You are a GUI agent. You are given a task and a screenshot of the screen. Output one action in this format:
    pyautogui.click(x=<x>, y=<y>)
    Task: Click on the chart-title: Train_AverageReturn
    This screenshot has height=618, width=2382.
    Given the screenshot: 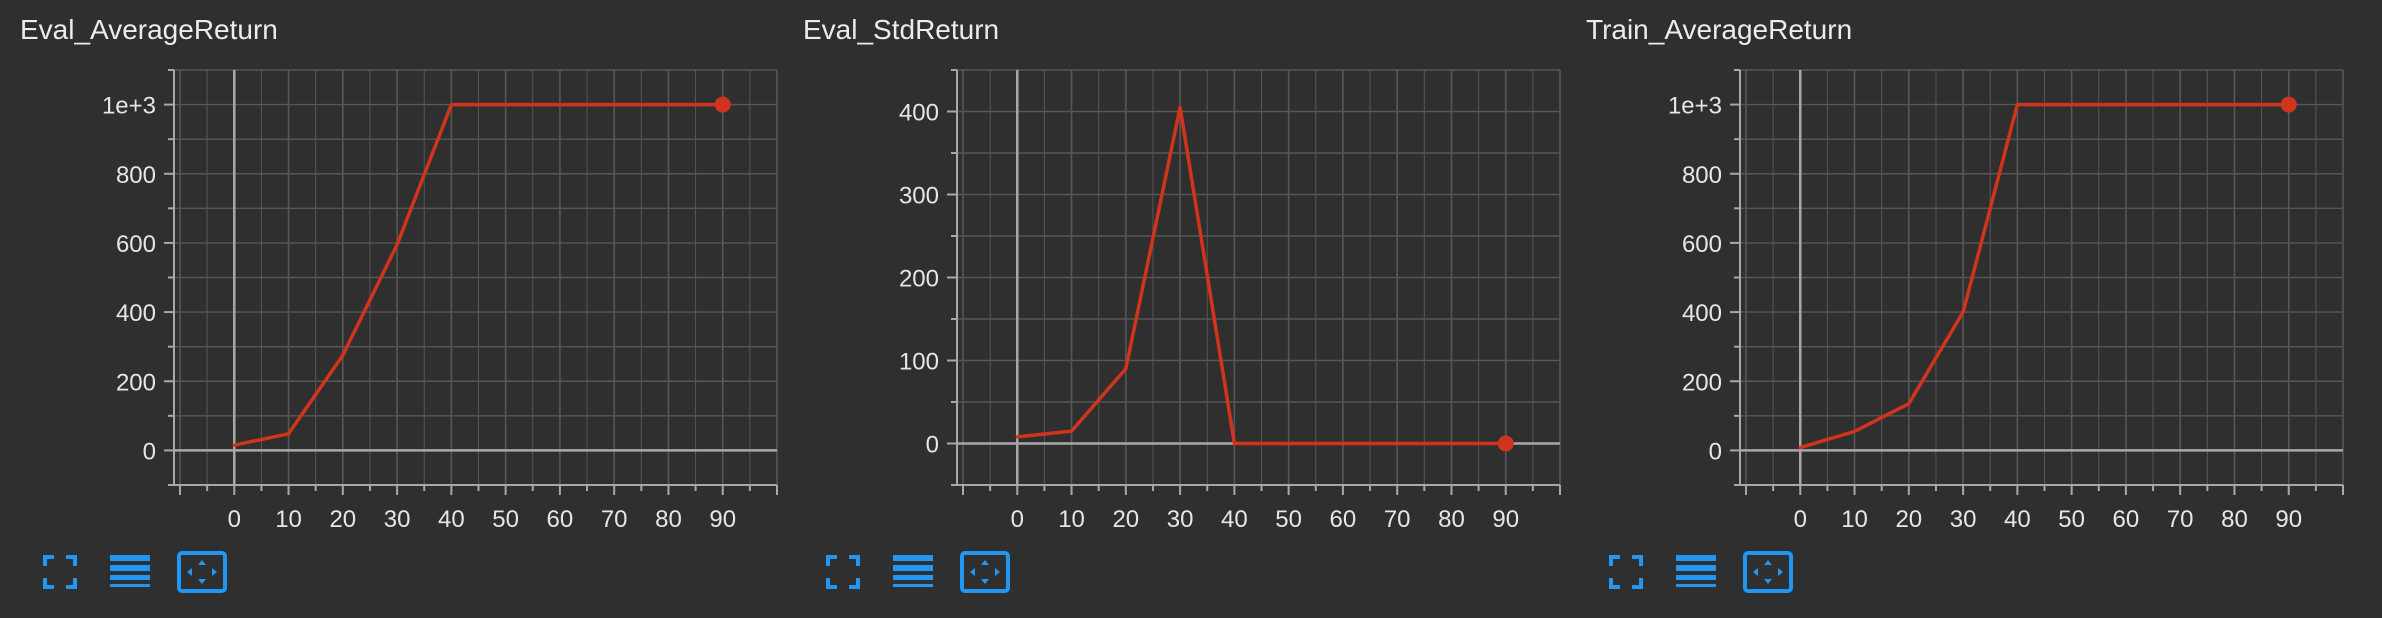 What is the action you would take?
    pyautogui.click(x=1719, y=29)
    